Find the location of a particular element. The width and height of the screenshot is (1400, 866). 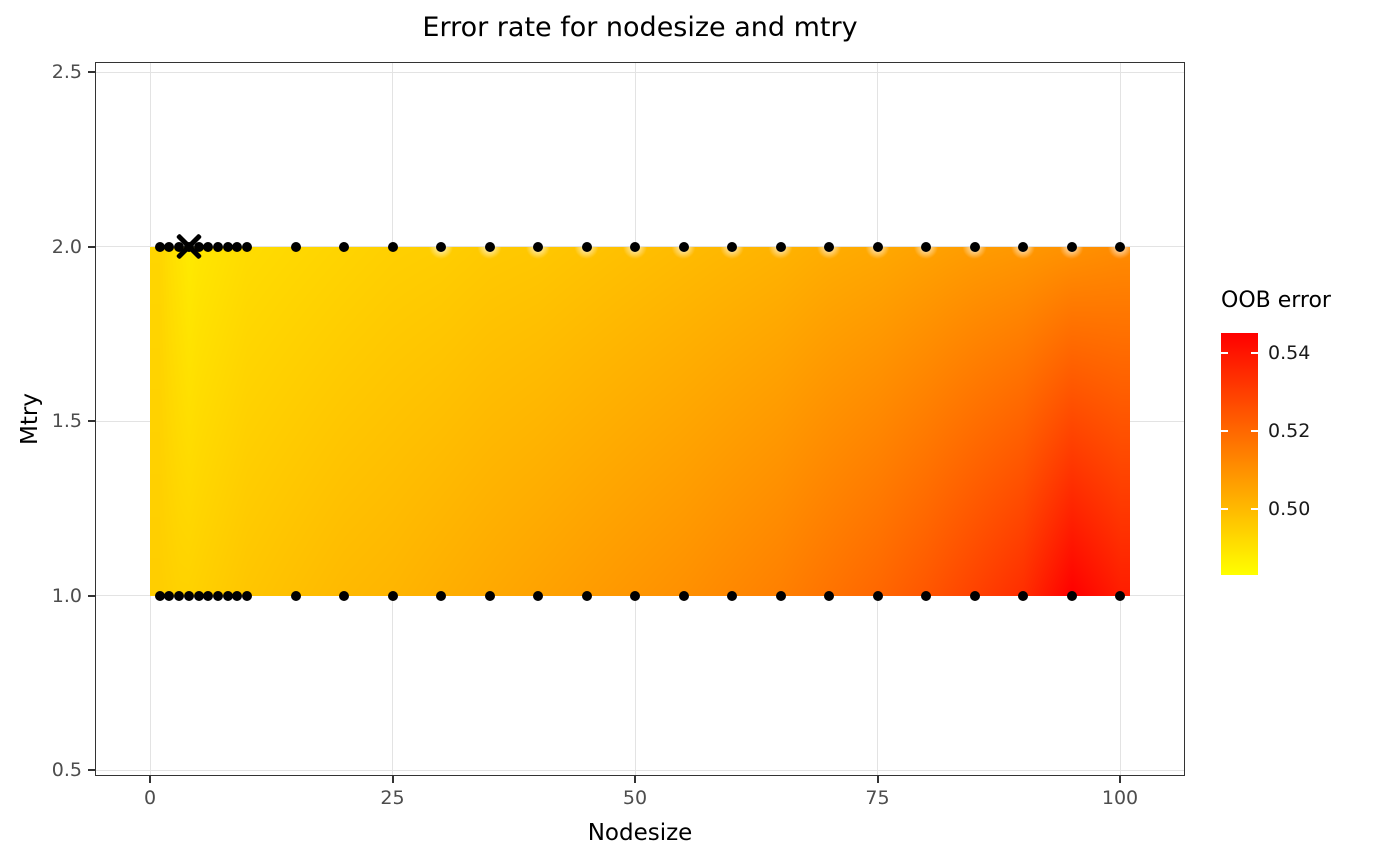

y-tick-label: 0.5 is located at coordinates (66, 770).